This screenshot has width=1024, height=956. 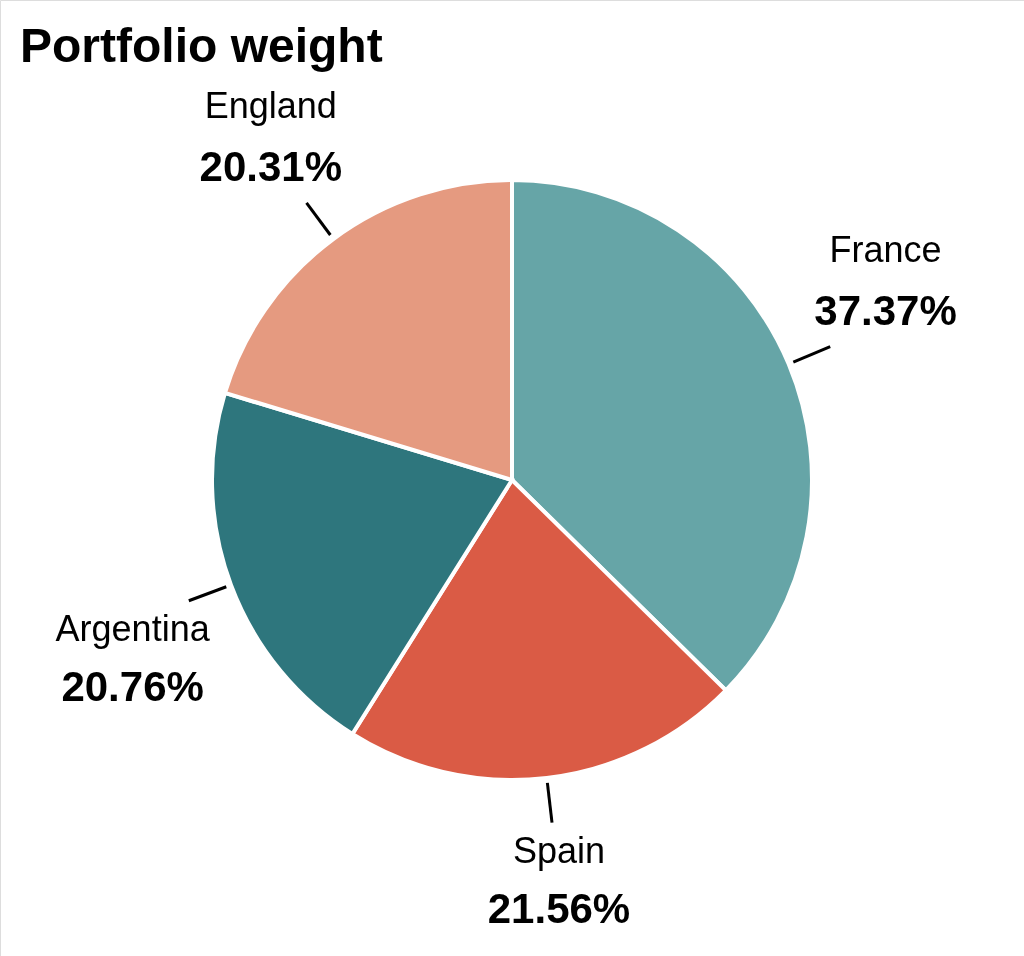 I want to click on data-label: 20.76%, so click(x=132, y=686).